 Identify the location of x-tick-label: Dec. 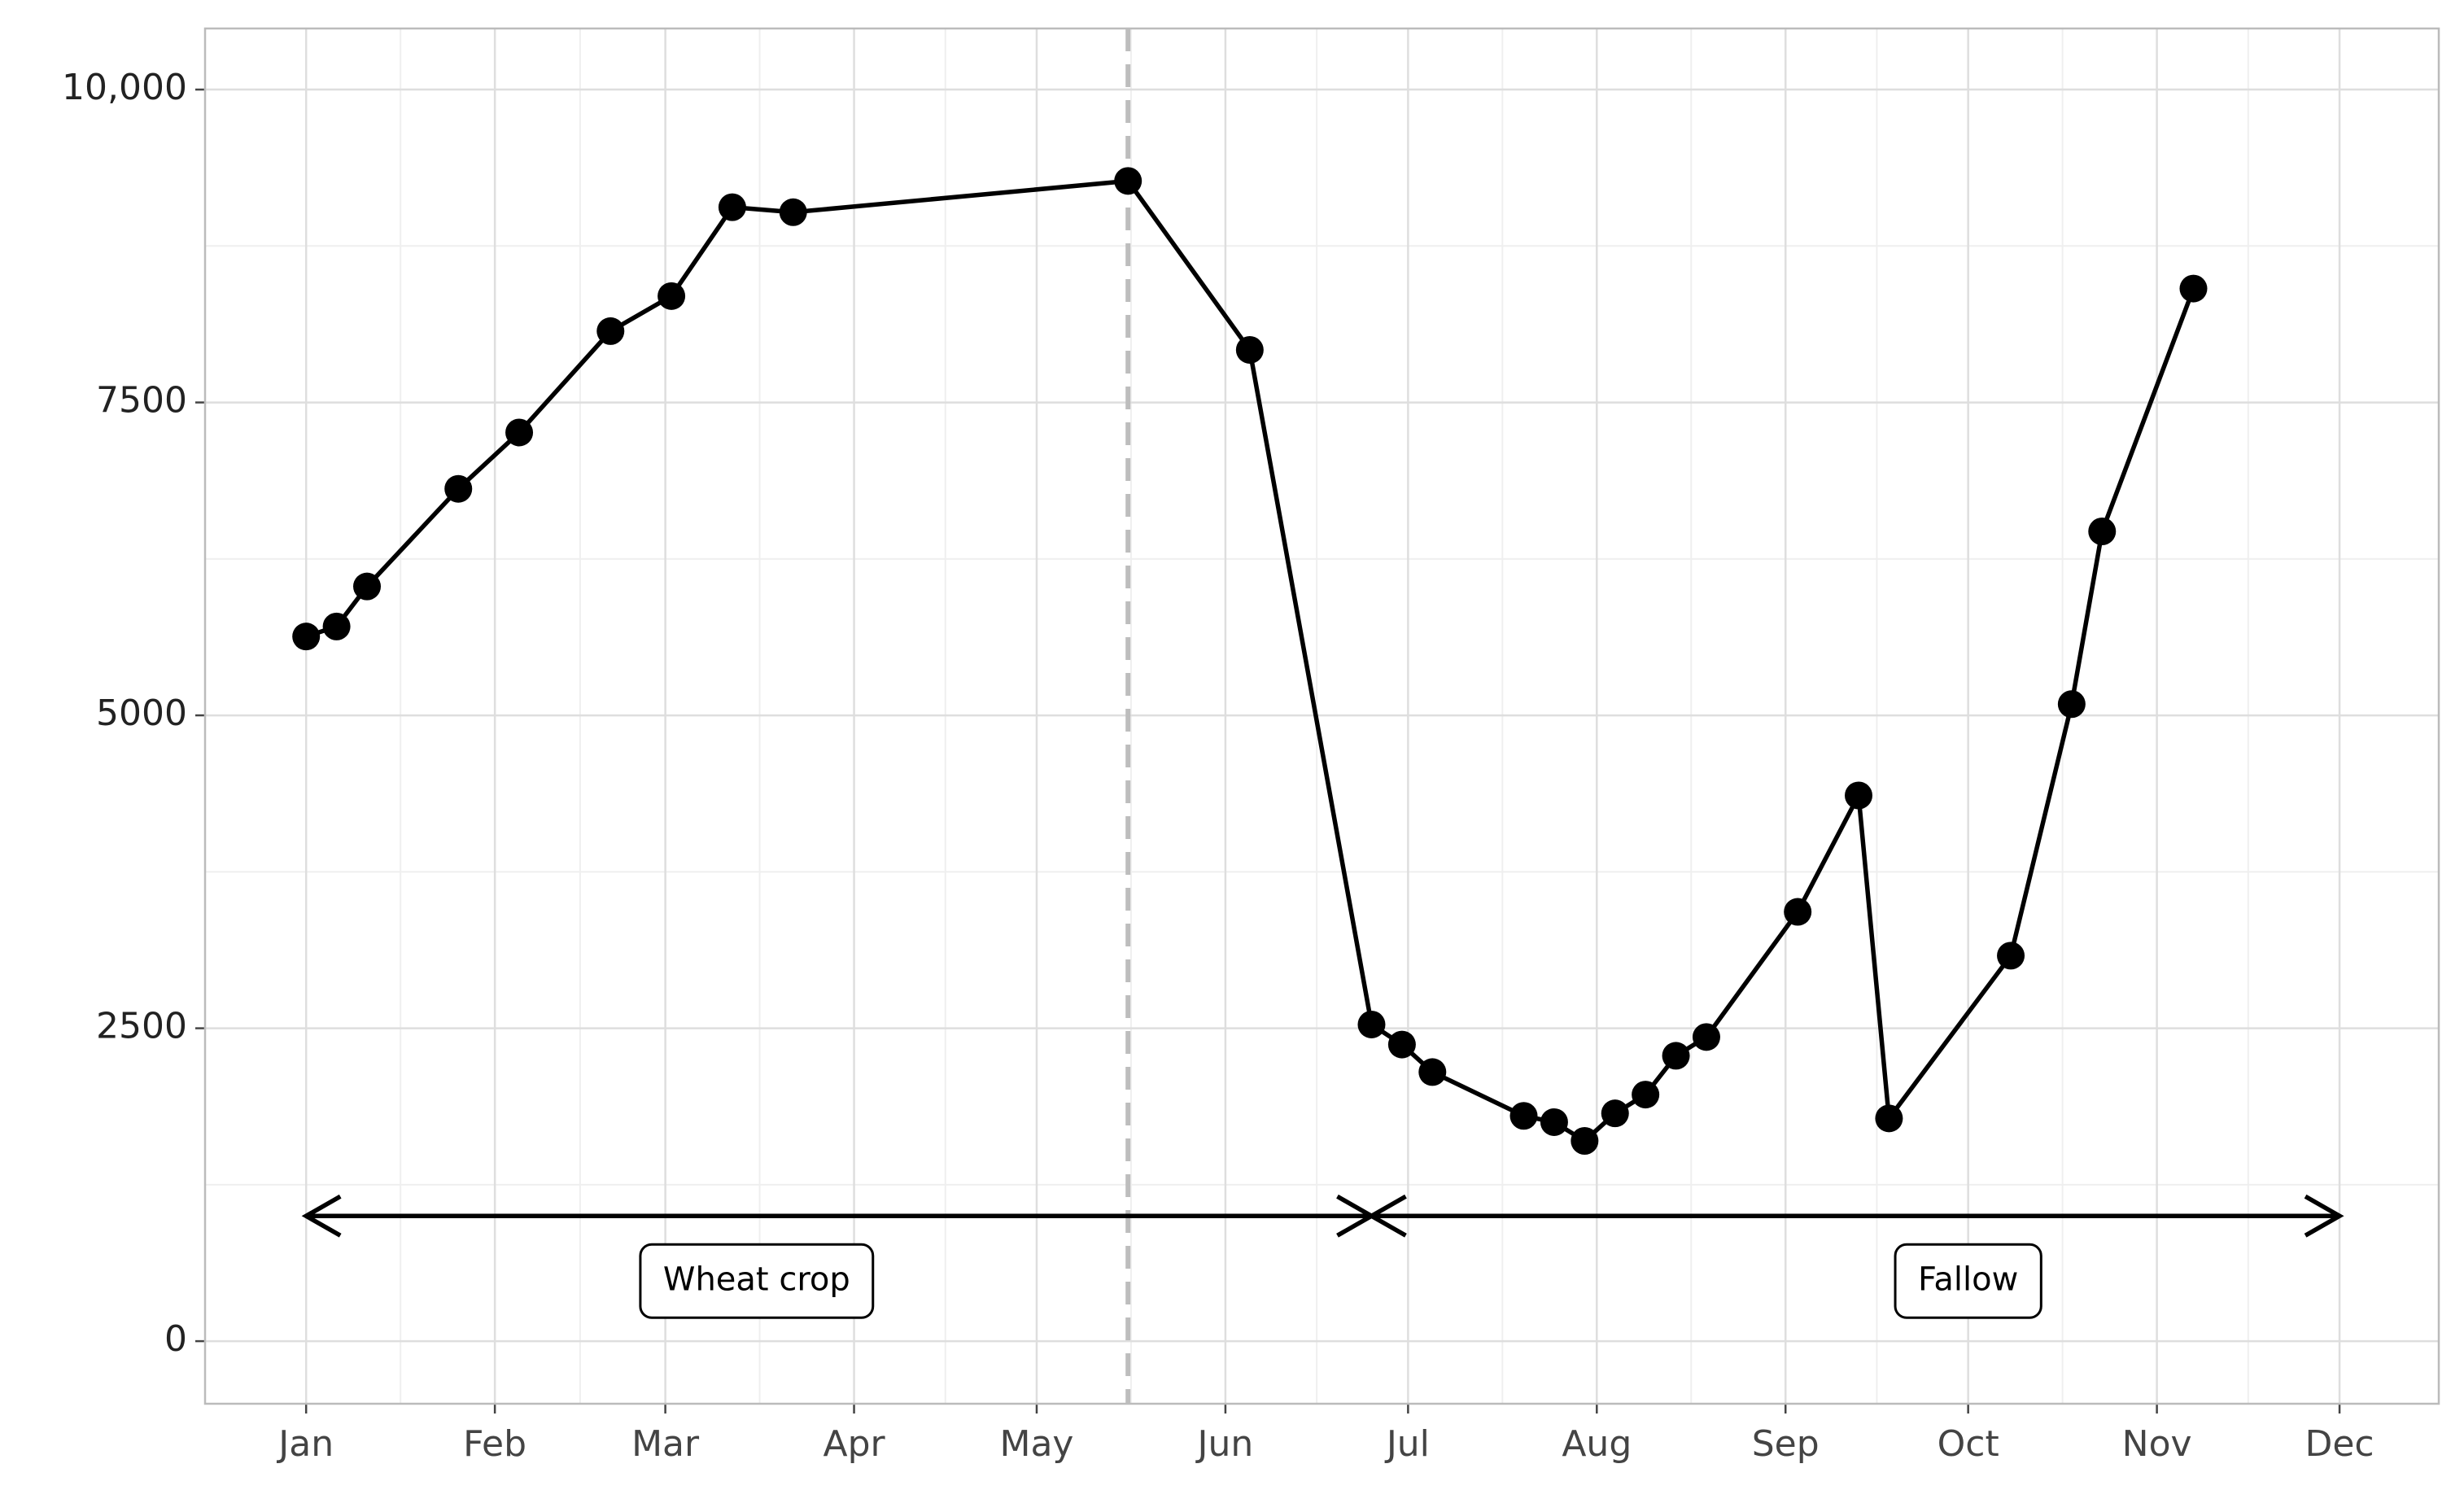
(2339, 1444).